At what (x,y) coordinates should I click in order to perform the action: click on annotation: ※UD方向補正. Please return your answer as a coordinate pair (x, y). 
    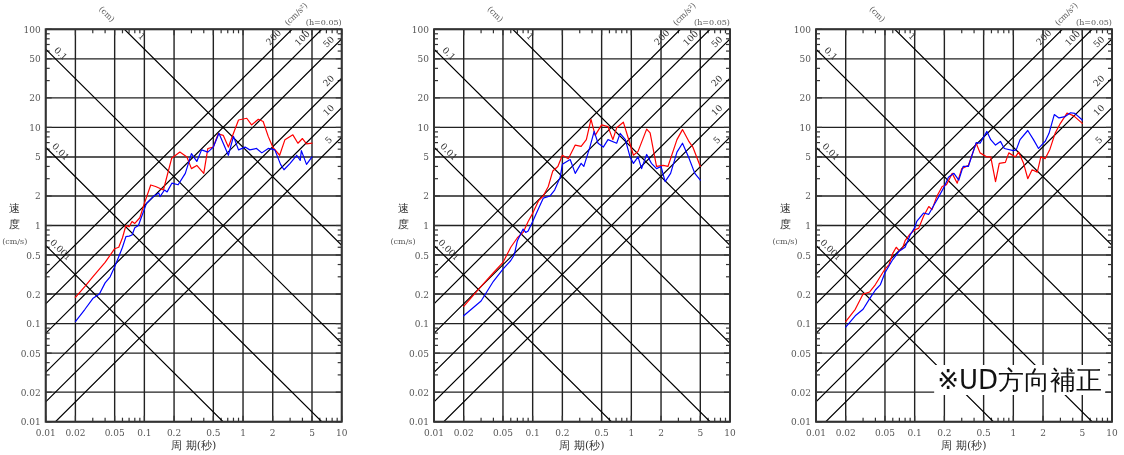
    Looking at the image, I should click on (1019, 380).